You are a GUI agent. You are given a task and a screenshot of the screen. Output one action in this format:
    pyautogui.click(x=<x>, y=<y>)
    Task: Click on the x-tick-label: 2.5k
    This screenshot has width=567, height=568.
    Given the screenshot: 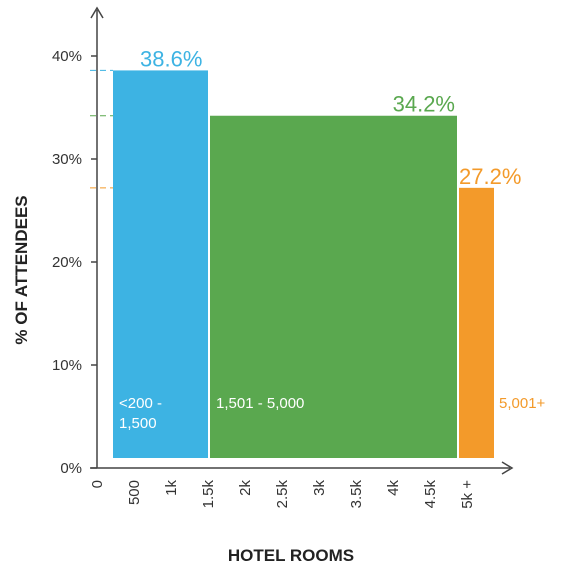 What is the action you would take?
    pyautogui.click(x=282, y=494)
    